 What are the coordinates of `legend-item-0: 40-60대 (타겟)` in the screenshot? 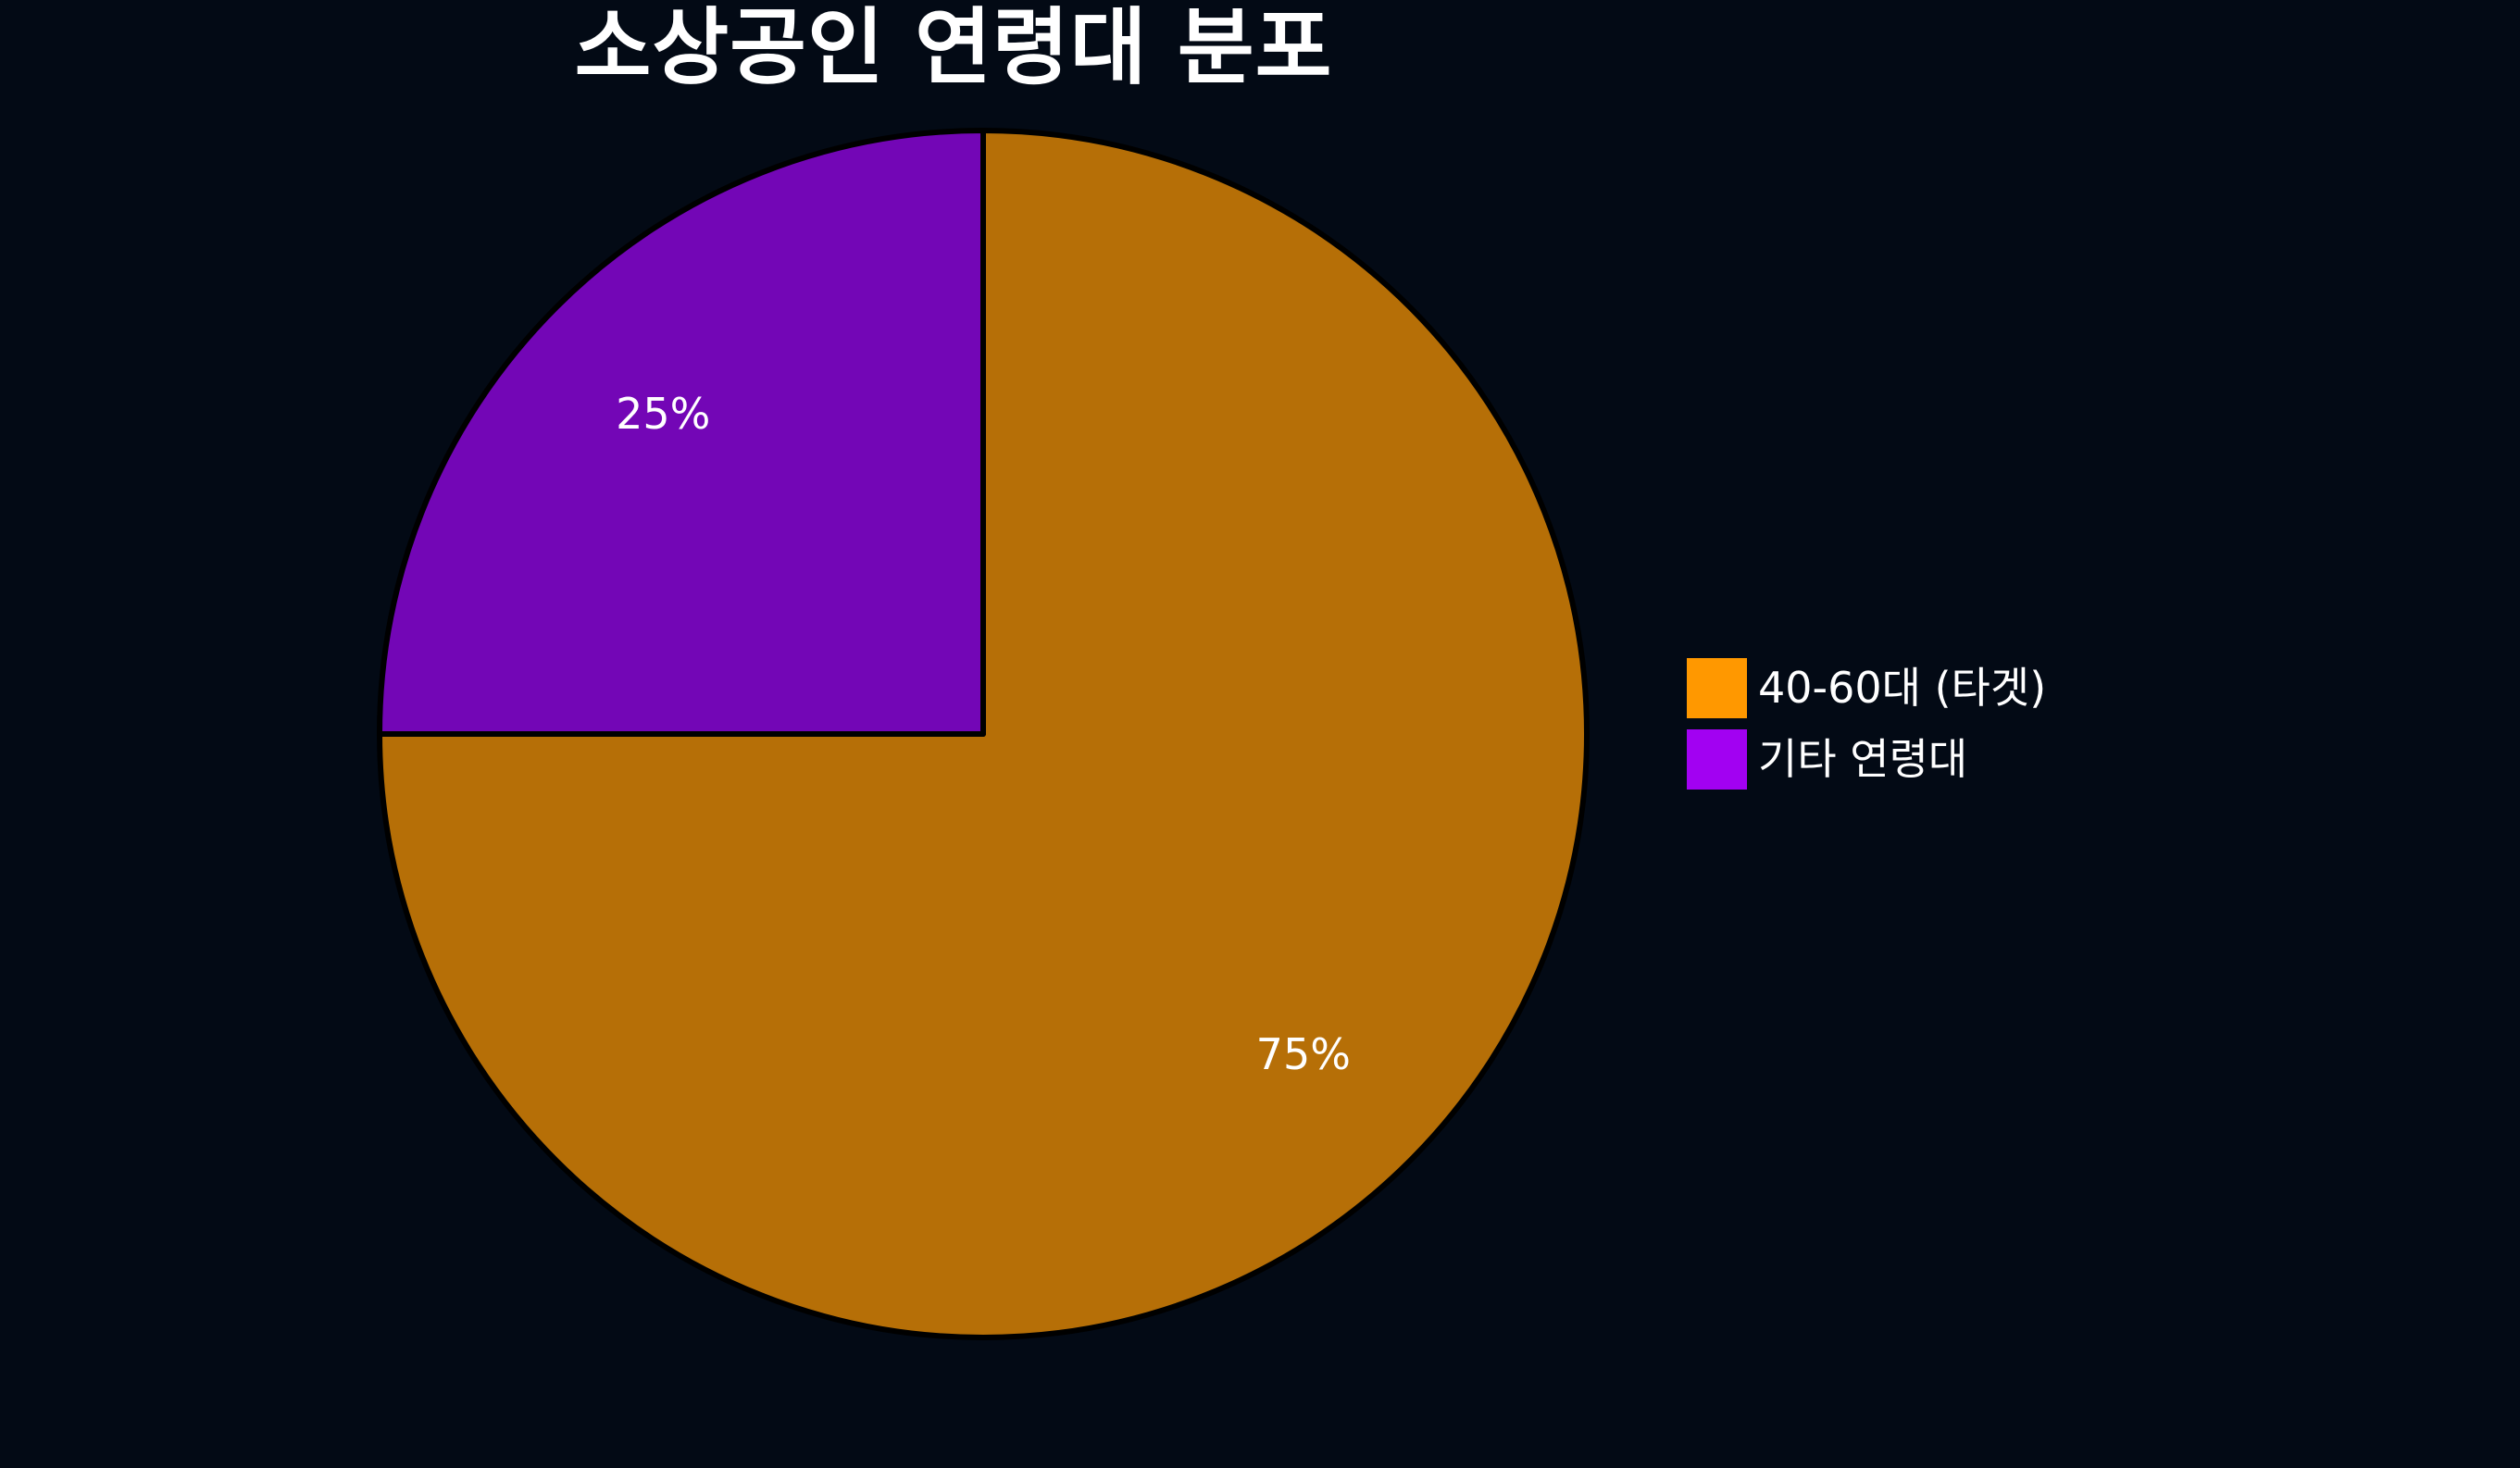 It's located at (1866, 688).